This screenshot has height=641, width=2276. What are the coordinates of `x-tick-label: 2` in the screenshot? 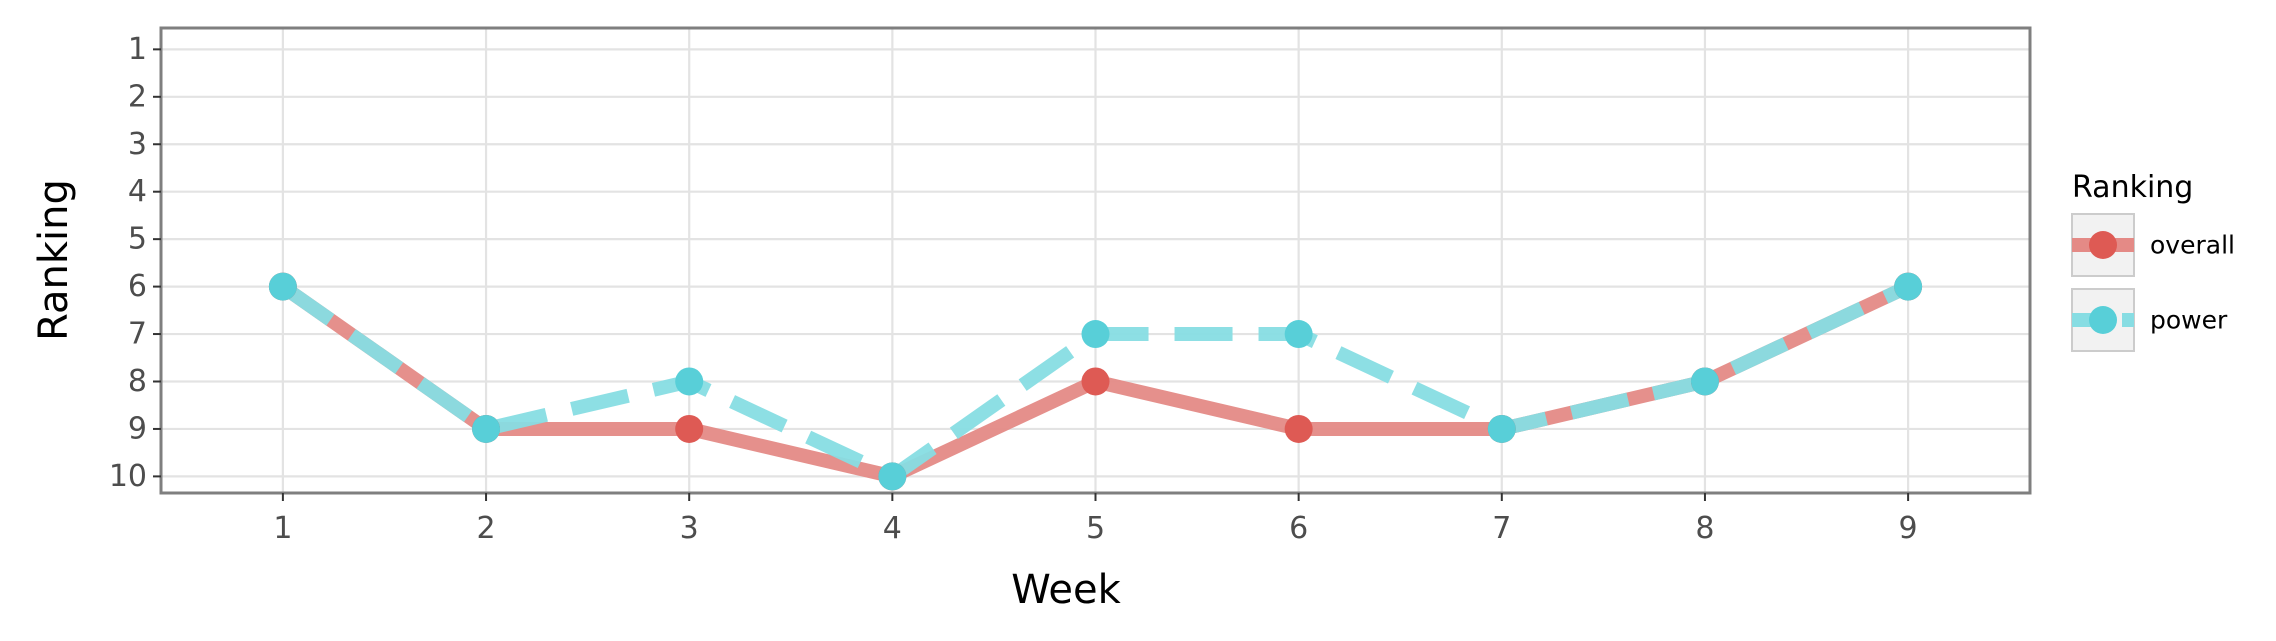 It's located at (485, 528).